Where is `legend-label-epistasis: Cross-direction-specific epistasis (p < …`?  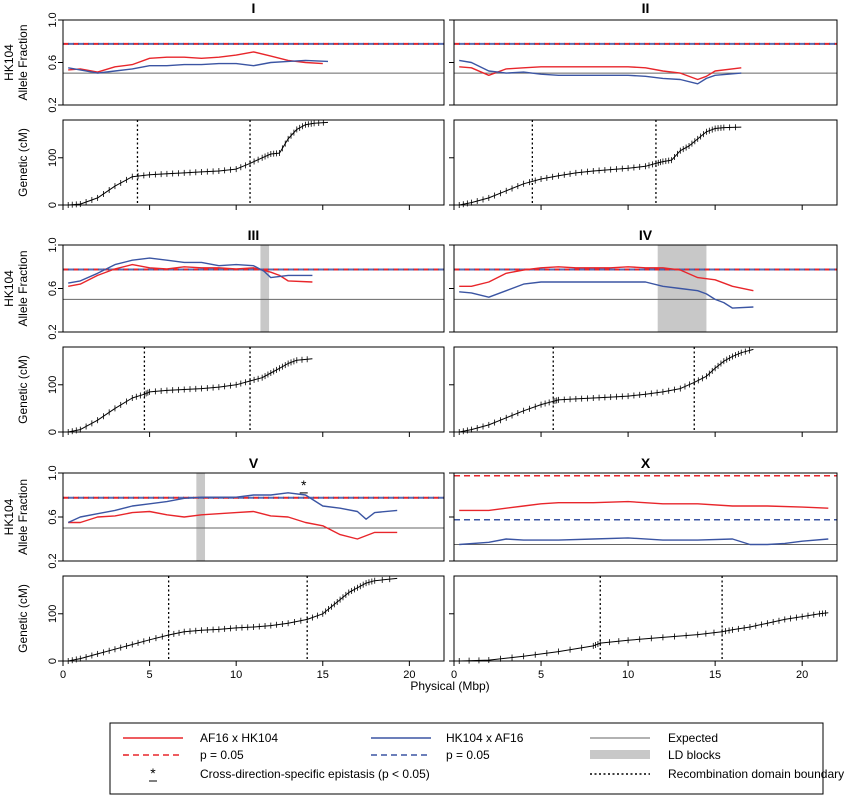
legend-label-epistasis: Cross-direction-specific epistasis (p < … is located at coordinates (315, 774).